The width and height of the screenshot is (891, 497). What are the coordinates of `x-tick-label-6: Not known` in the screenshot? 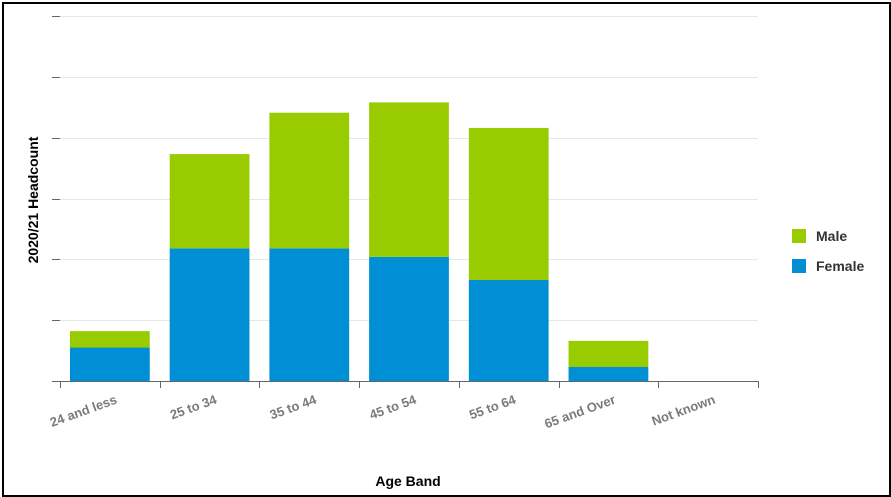 It's located at (684, 410).